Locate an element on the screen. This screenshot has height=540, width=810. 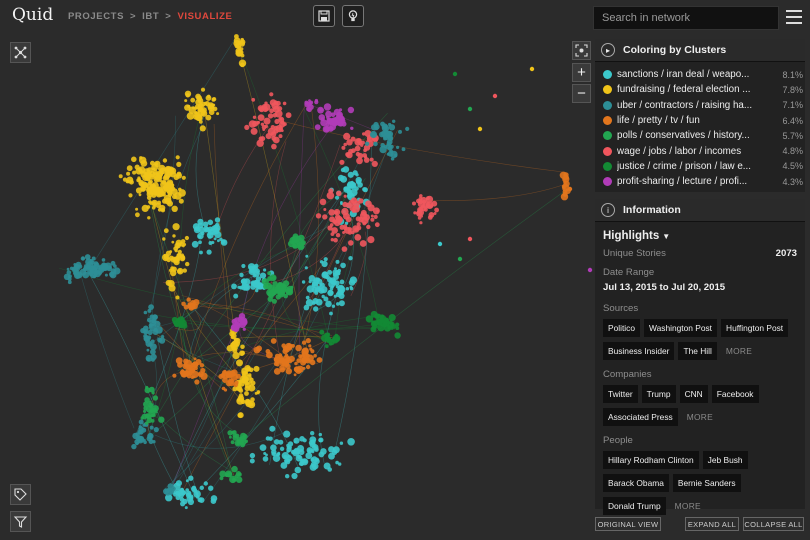
person-tag: Hillary Rodham Clinton is located at coordinates (651, 460).